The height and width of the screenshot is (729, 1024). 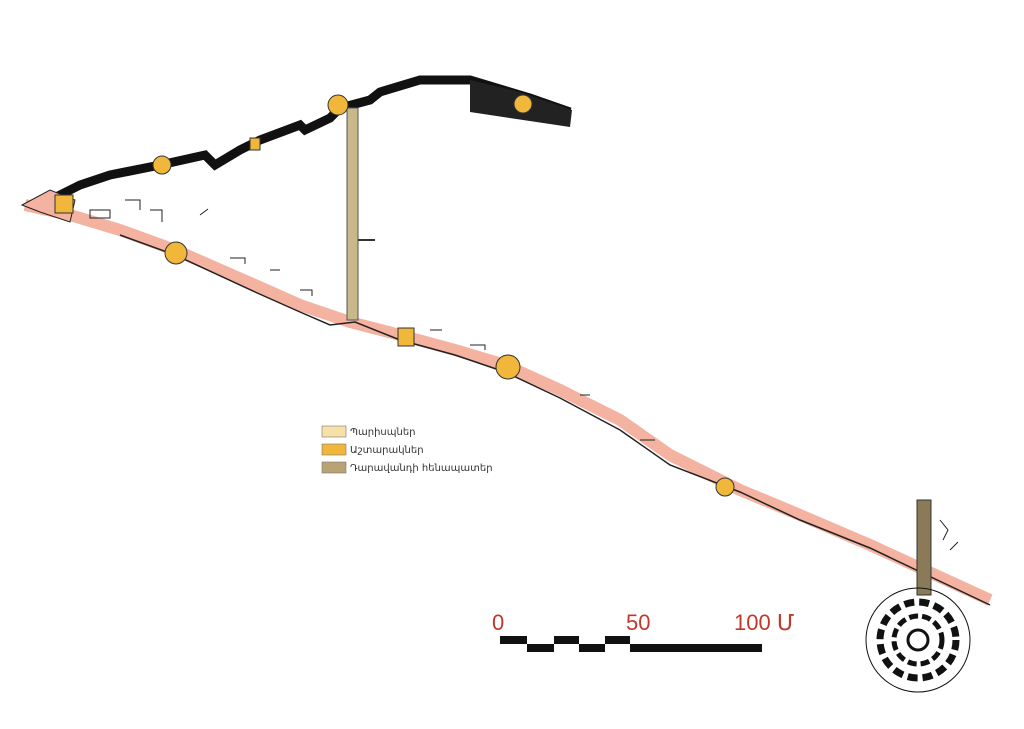 I want to click on legend-label: Դարավանդի հենապատեր, so click(x=421, y=468).